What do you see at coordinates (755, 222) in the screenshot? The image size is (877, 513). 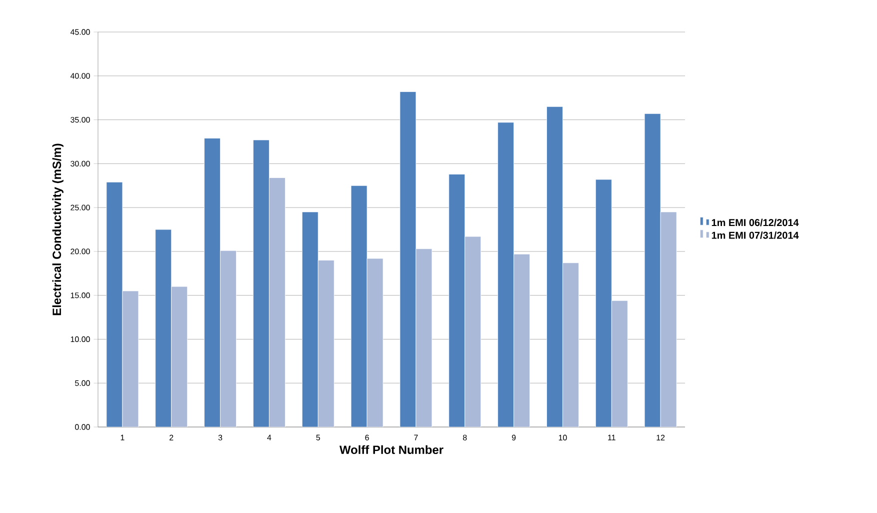 I see `legend-label: 1m EMI 06/12/2014` at bounding box center [755, 222].